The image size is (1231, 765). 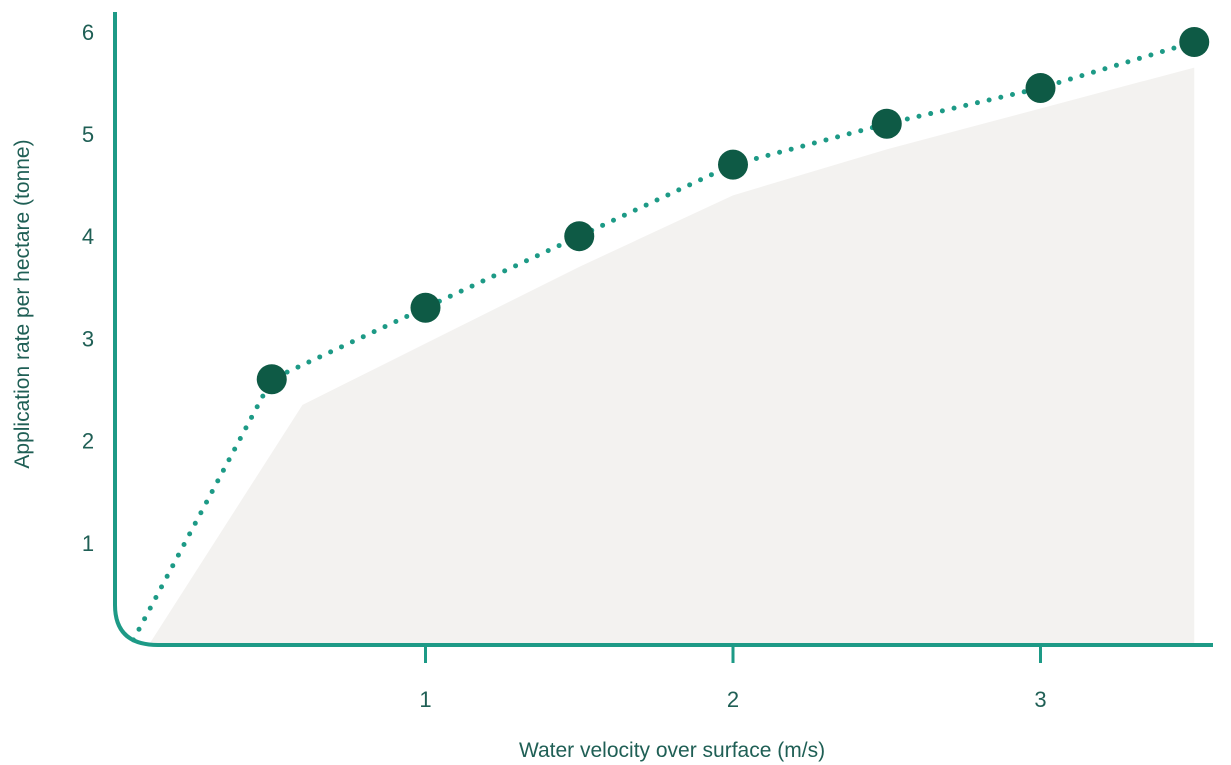 What do you see at coordinates (672, 750) in the screenshot?
I see `x-axis-title: Water velocity over surface (m/s)` at bounding box center [672, 750].